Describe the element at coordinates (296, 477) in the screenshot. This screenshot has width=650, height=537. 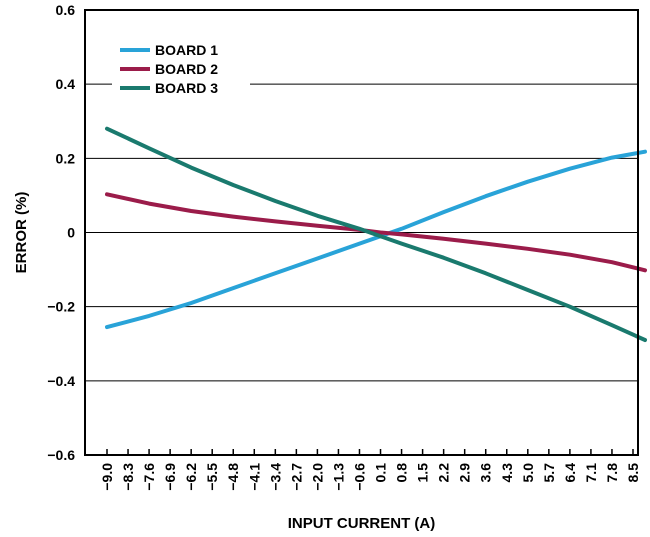
I see `x-tick-label: −2.7` at that location.